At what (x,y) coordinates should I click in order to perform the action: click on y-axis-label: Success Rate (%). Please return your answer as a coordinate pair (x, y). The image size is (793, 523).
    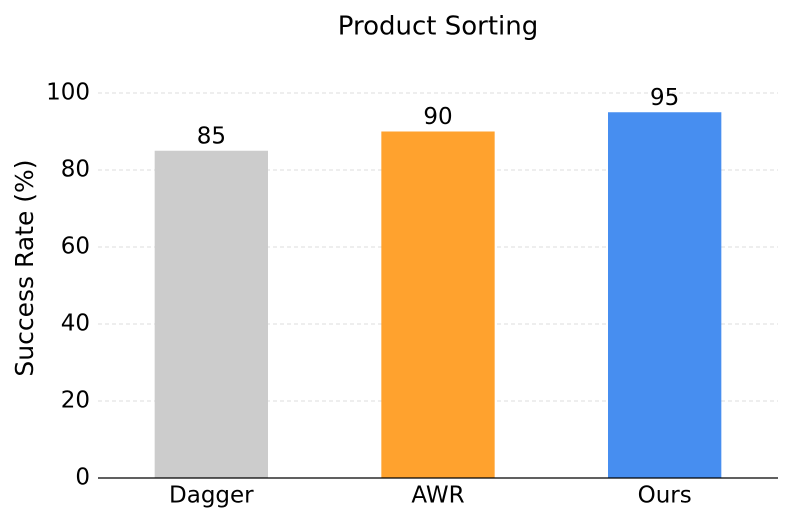
    Looking at the image, I should click on (24, 267).